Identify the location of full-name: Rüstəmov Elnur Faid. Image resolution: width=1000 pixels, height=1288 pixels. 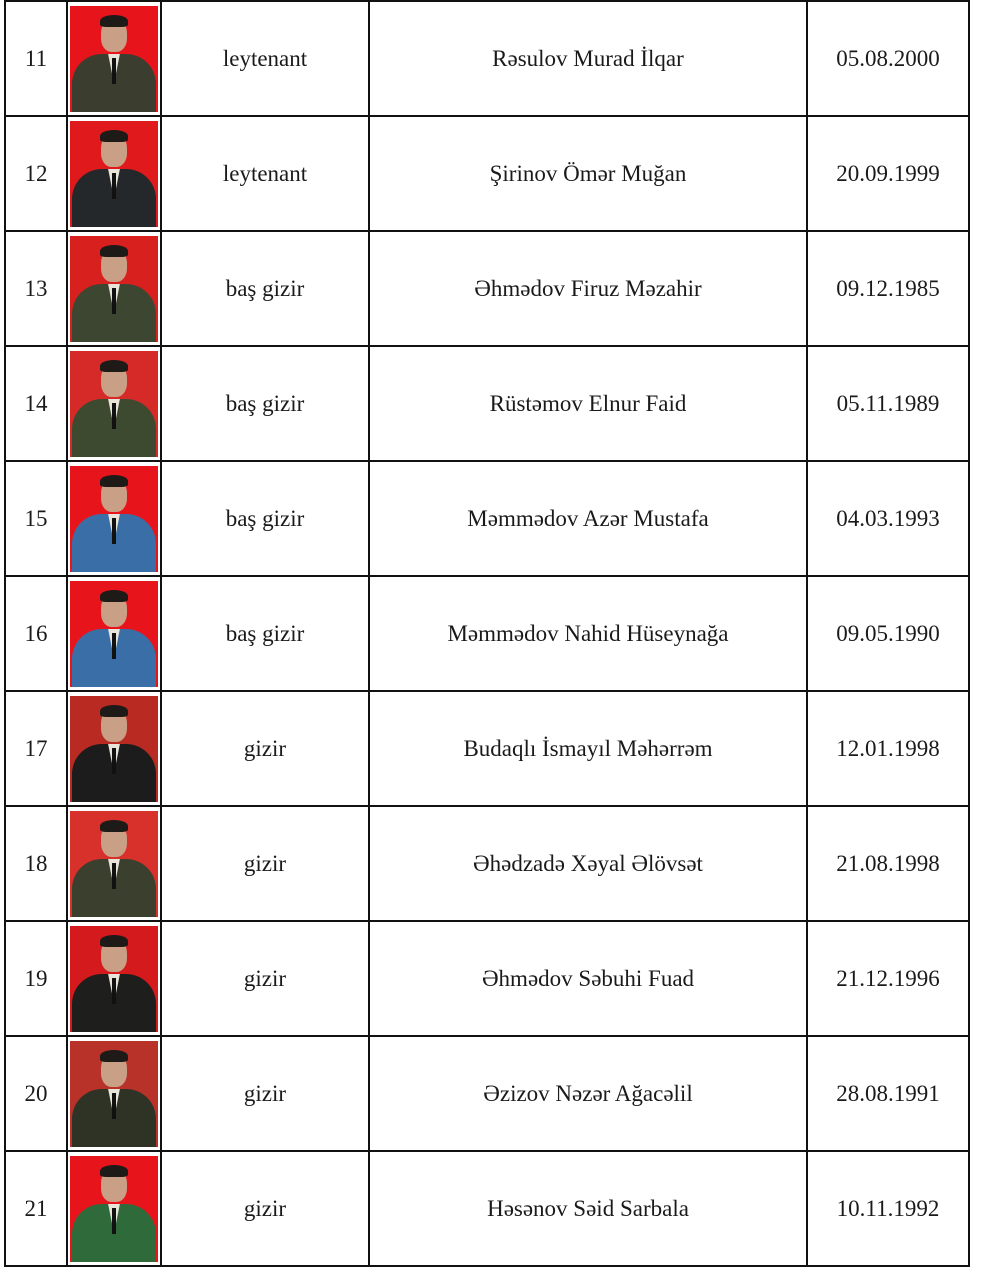
(588, 403).